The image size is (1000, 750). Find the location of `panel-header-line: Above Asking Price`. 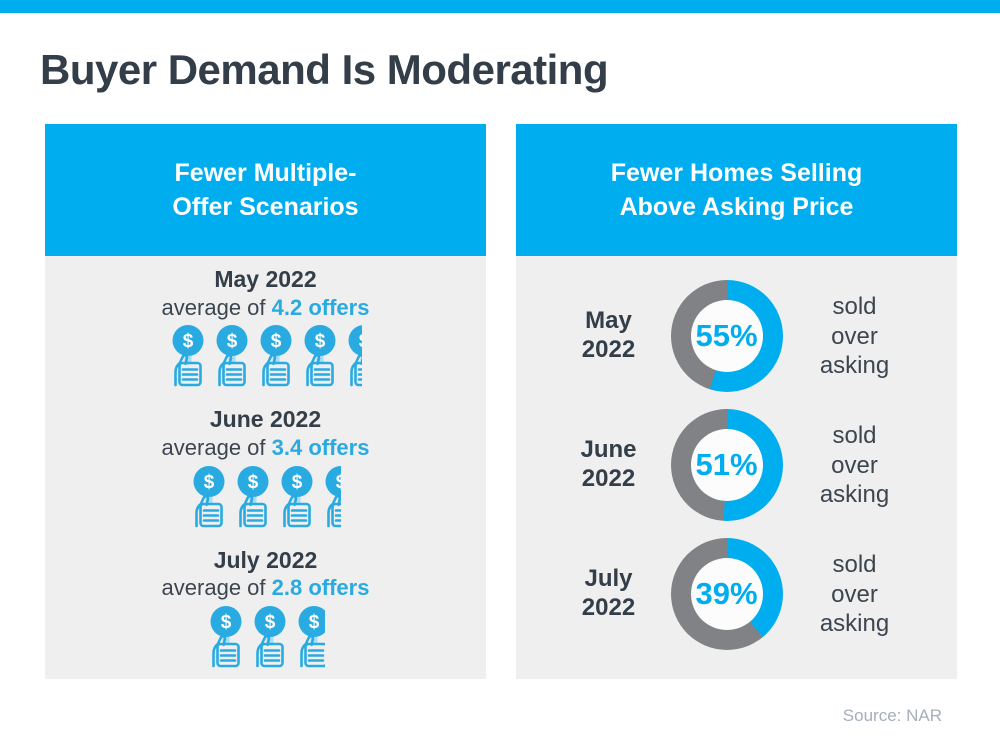

panel-header-line: Above Asking Price is located at coordinates (736, 207).